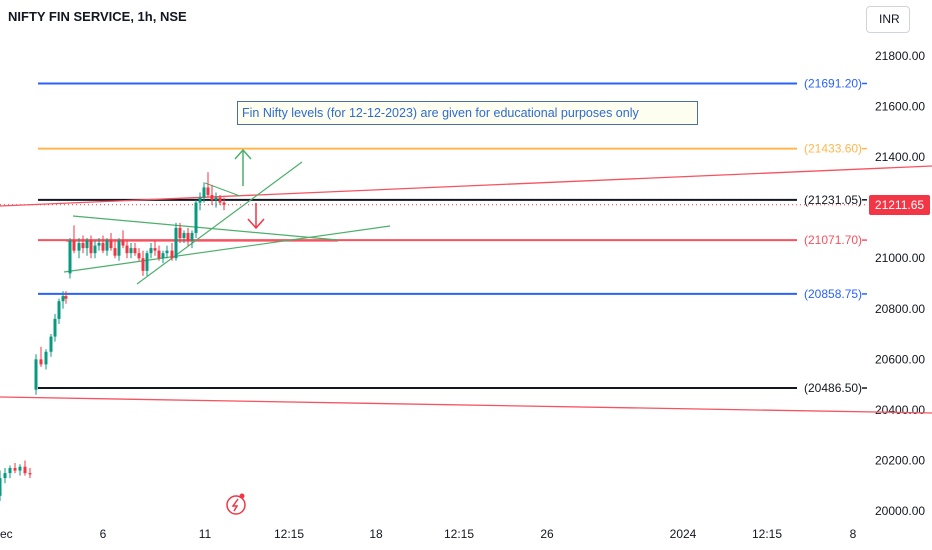 The image size is (932, 550). What do you see at coordinates (833, 388) in the screenshot?
I see `level-label: (20486.50)` at bounding box center [833, 388].